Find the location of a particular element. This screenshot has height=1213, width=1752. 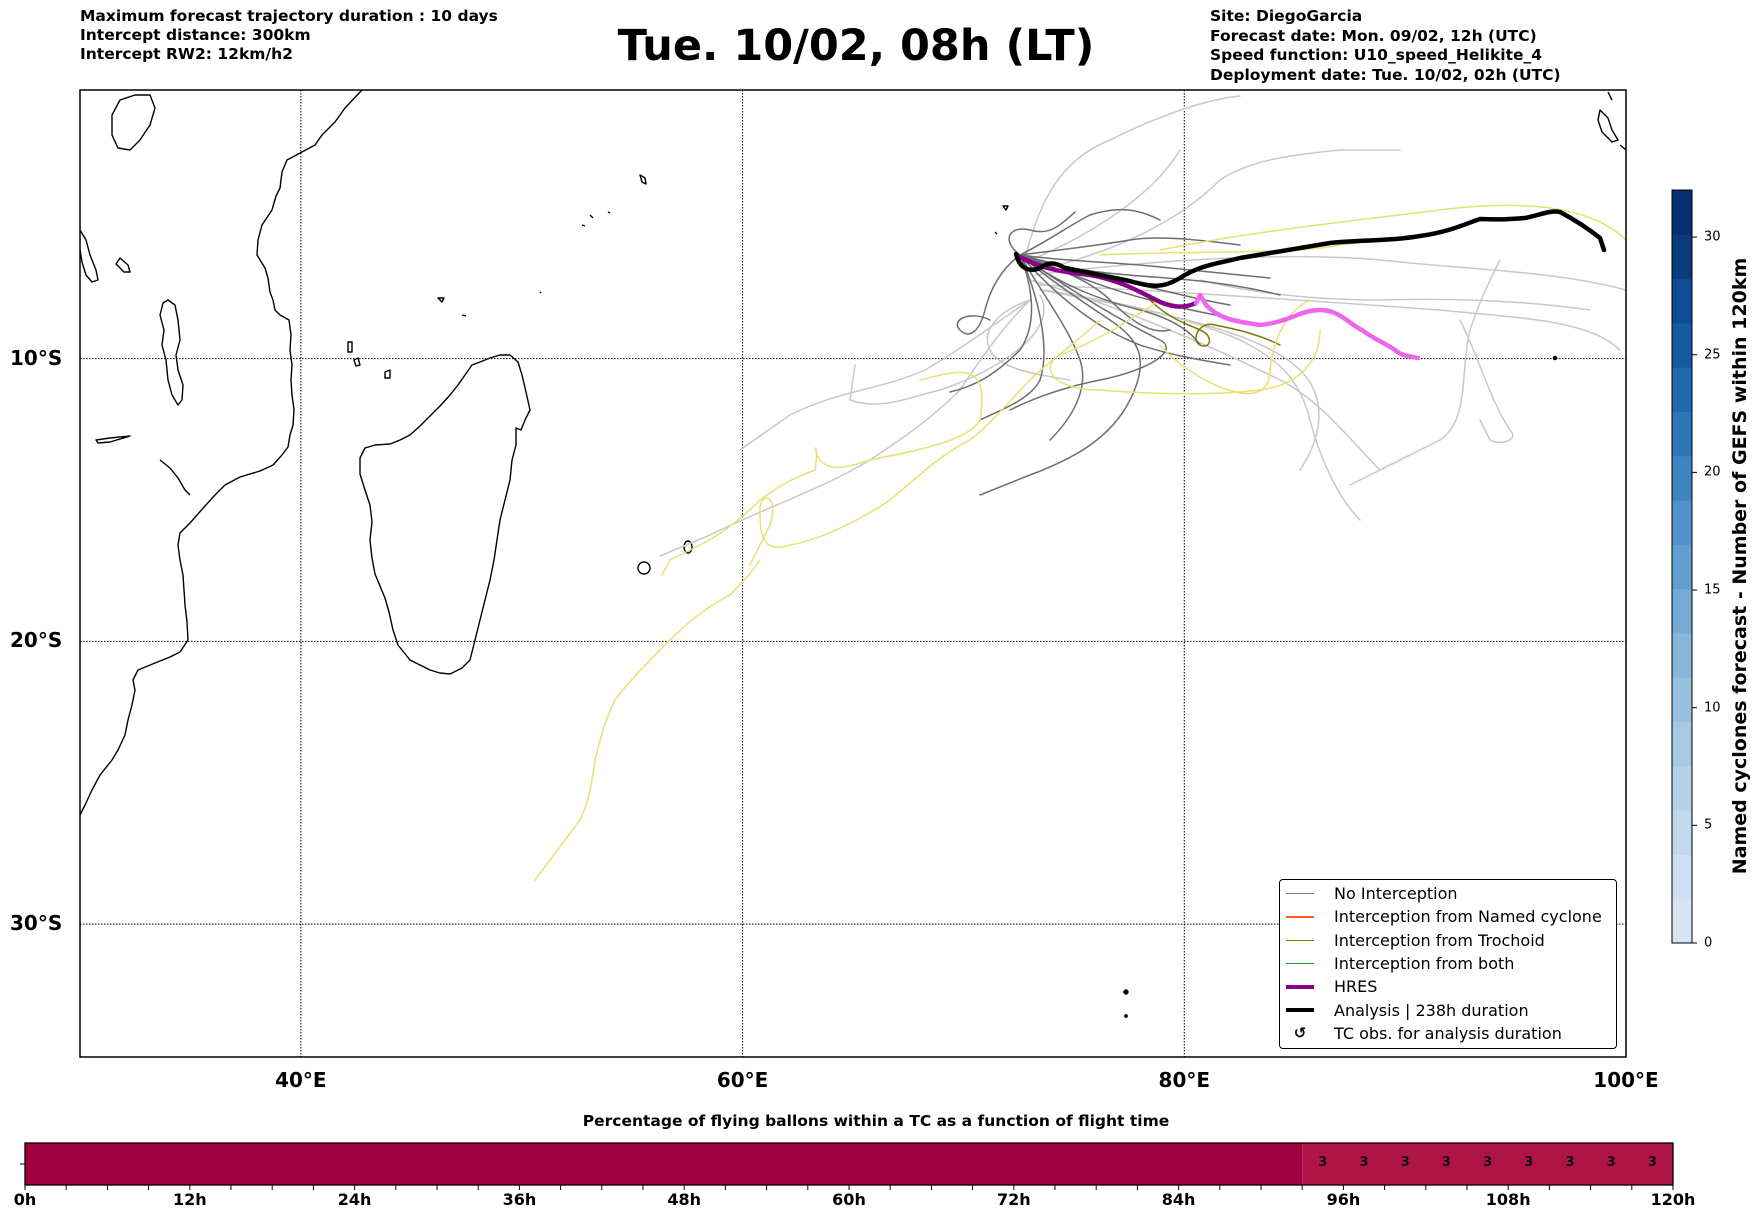

flight-time-bar-ticks is located at coordinates (849, 1187).